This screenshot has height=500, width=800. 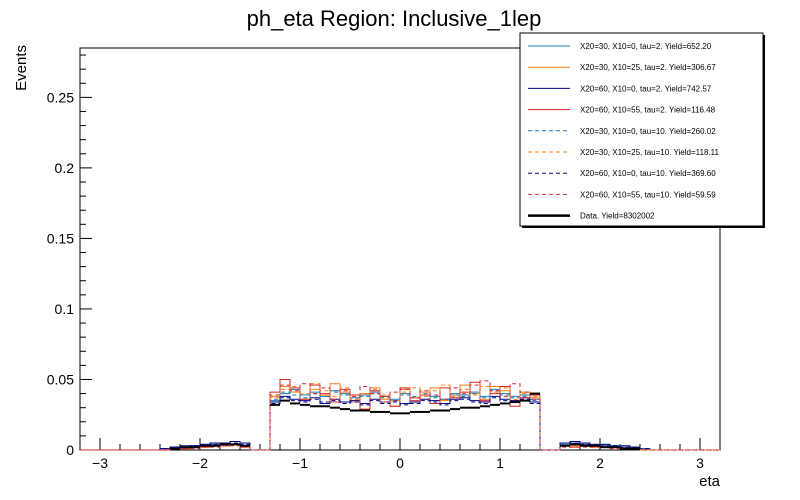 I want to click on legend-entry: X20=60, X10=55, tau=10. Yield=59.59, so click(x=648, y=194).